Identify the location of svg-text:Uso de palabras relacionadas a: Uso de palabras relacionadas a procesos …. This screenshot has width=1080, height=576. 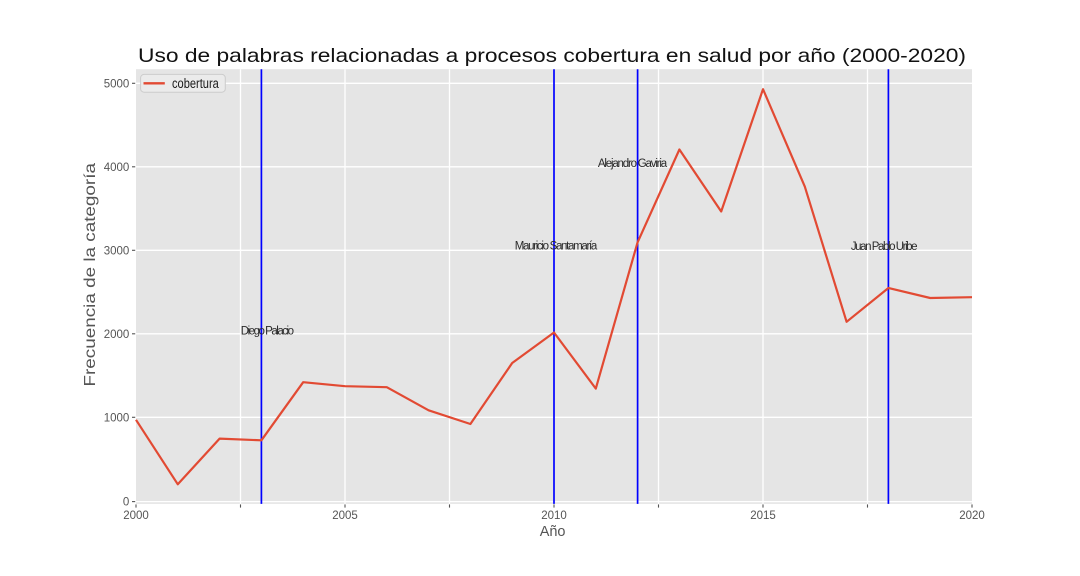
(552, 56).